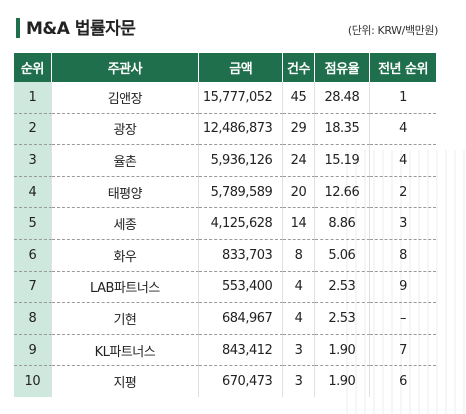  Describe the element at coordinates (33, 67) in the screenshot. I see `column-header-rank: 순위` at that location.